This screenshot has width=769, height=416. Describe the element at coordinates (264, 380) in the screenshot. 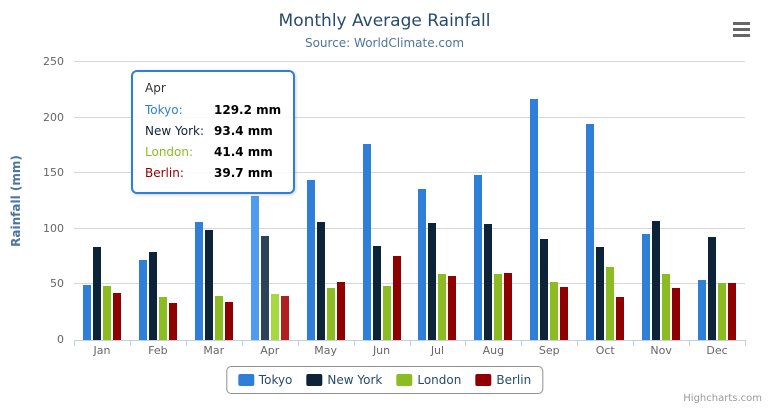

I see `legend-item-tokyo: Tokyo` at that location.